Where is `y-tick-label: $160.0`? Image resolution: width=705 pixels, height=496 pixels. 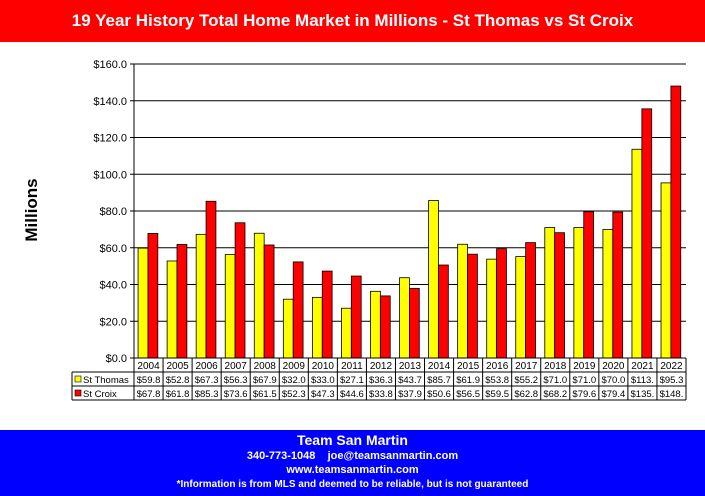
y-tick-label: $160.0 is located at coordinates (110, 65).